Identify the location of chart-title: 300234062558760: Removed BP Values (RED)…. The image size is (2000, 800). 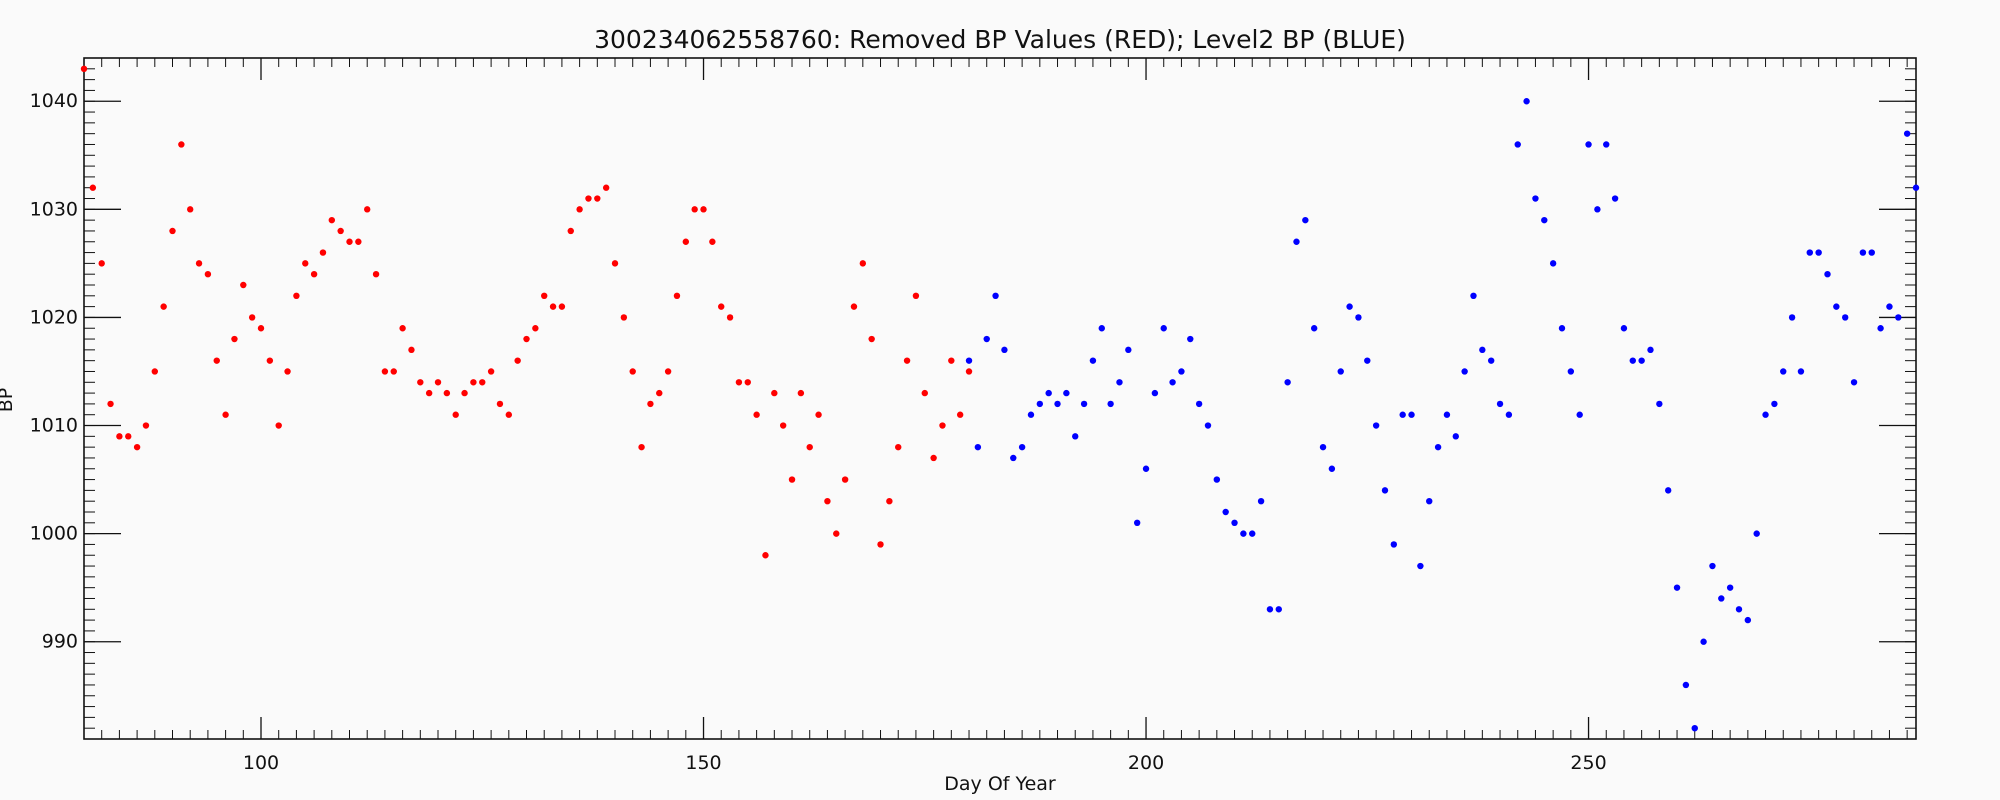
(1000, 39).